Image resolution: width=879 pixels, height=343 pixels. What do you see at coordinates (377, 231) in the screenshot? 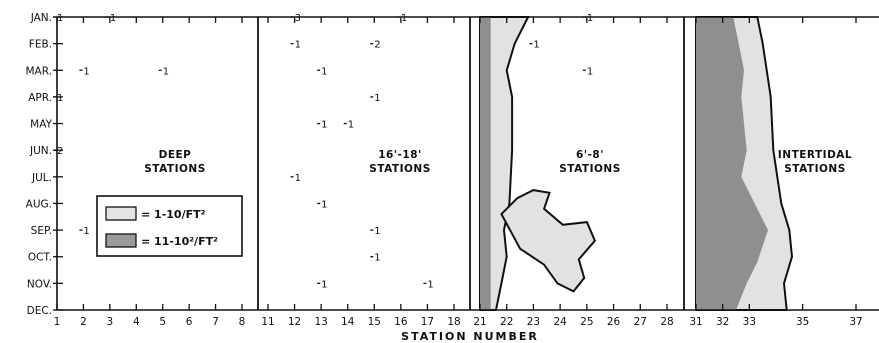
I see `obs-count-20: 1` at bounding box center [377, 231].